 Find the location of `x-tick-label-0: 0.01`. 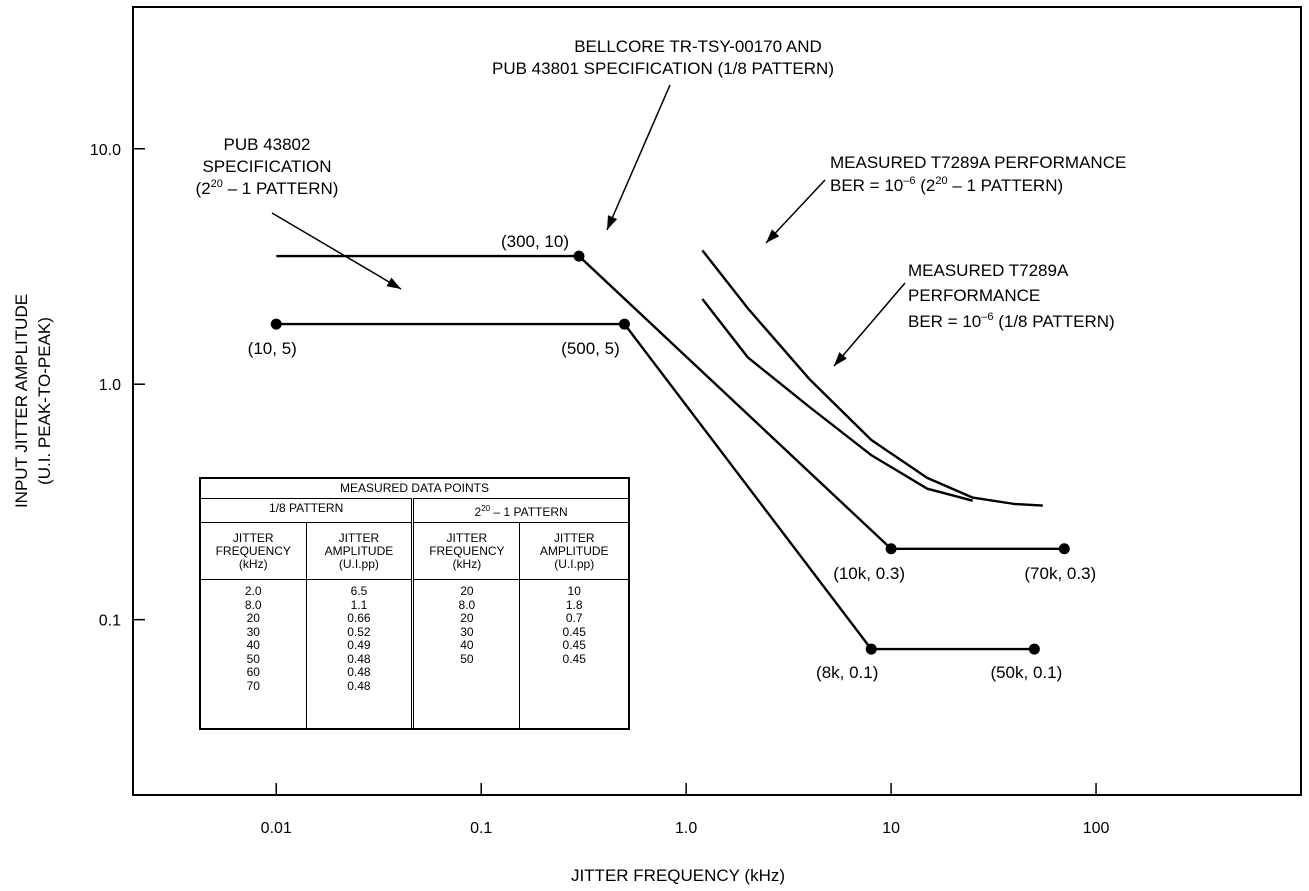

x-tick-label-0: 0.01 is located at coordinates (276, 828).